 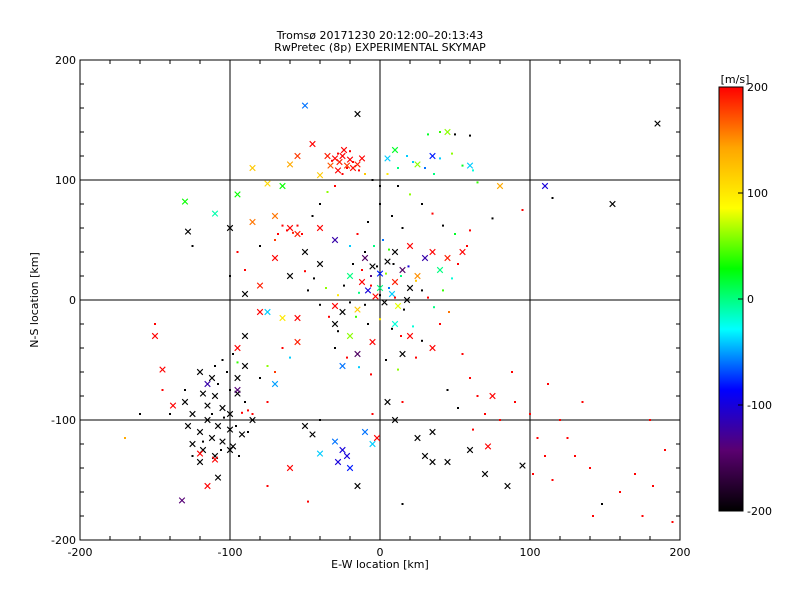 What do you see at coordinates (530, 552) in the screenshot?
I see `x-tick-label: 100` at bounding box center [530, 552].